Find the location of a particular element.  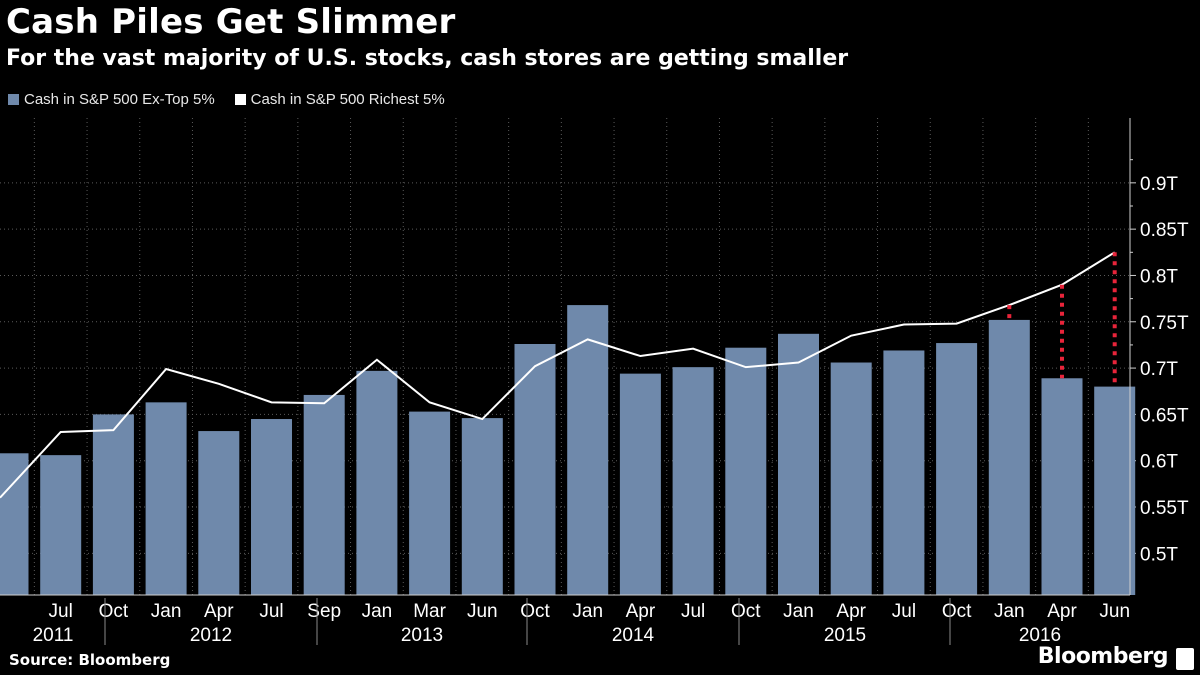

y-tick-label: 0.85T is located at coordinates (1164, 230).